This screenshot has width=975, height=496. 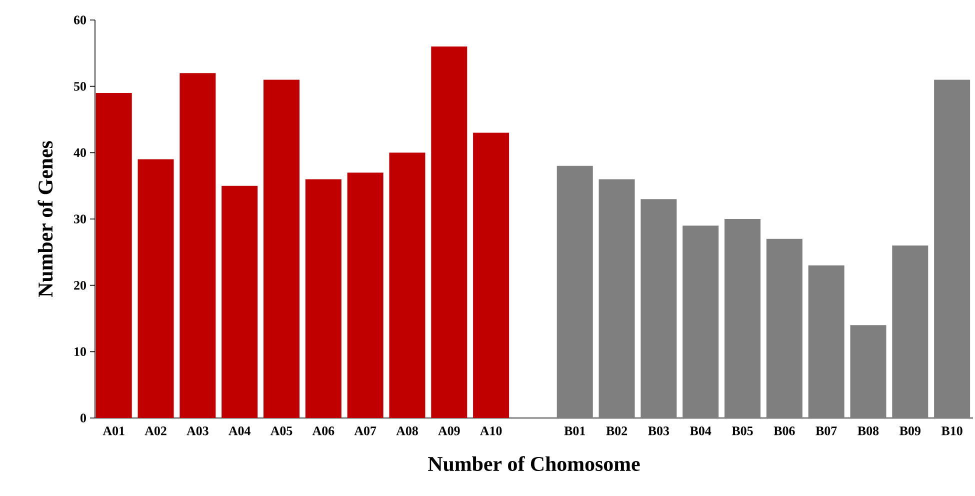 I want to click on y-tick-label: 60, so click(x=80, y=20).